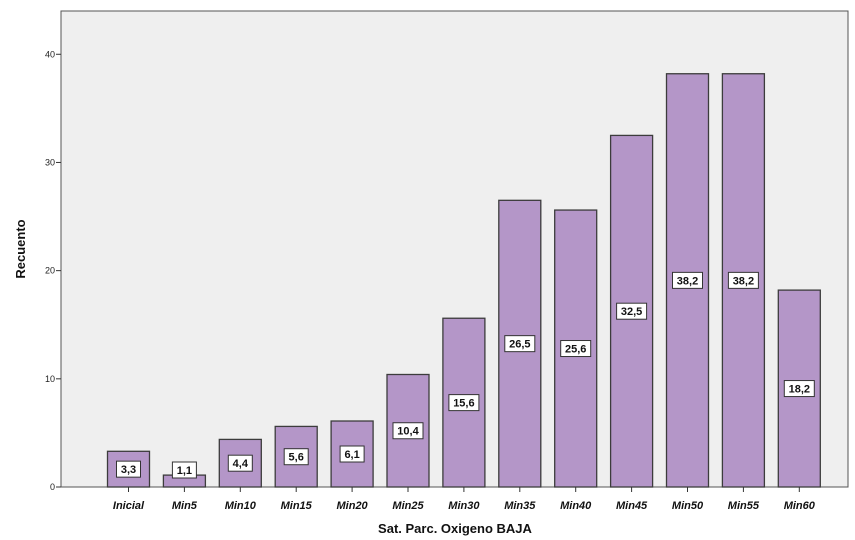 The image size is (855, 540). Describe the element at coordinates (20, 248) in the screenshot. I see `y-axis-title: Recuento` at that location.